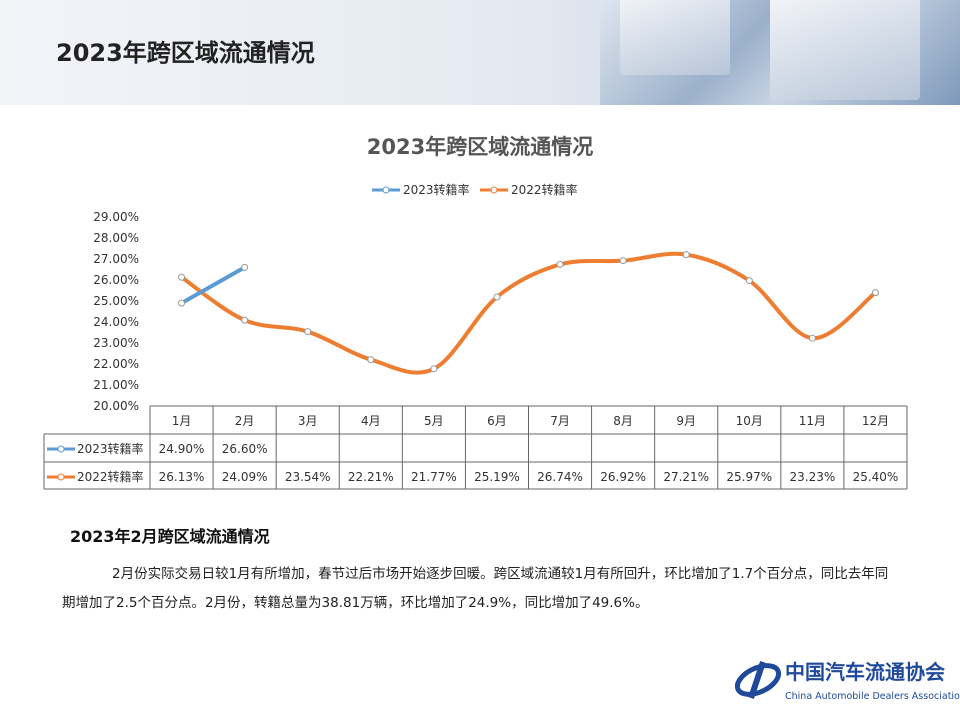  What do you see at coordinates (110, 476) in the screenshot?
I see `table-series-name: 2022转籍率` at bounding box center [110, 476].